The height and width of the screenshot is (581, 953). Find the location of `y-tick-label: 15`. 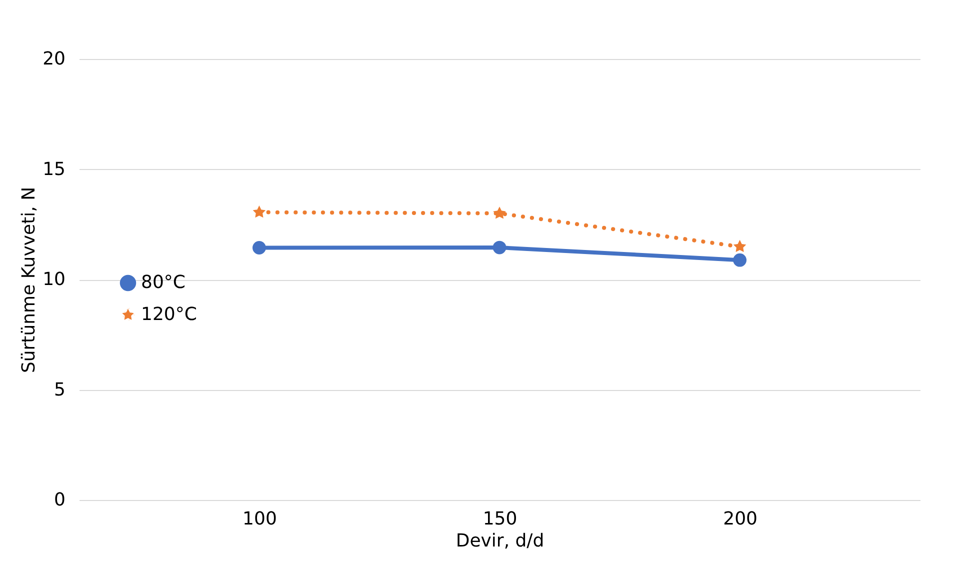

y-tick-label: 15 is located at coordinates (54, 169).